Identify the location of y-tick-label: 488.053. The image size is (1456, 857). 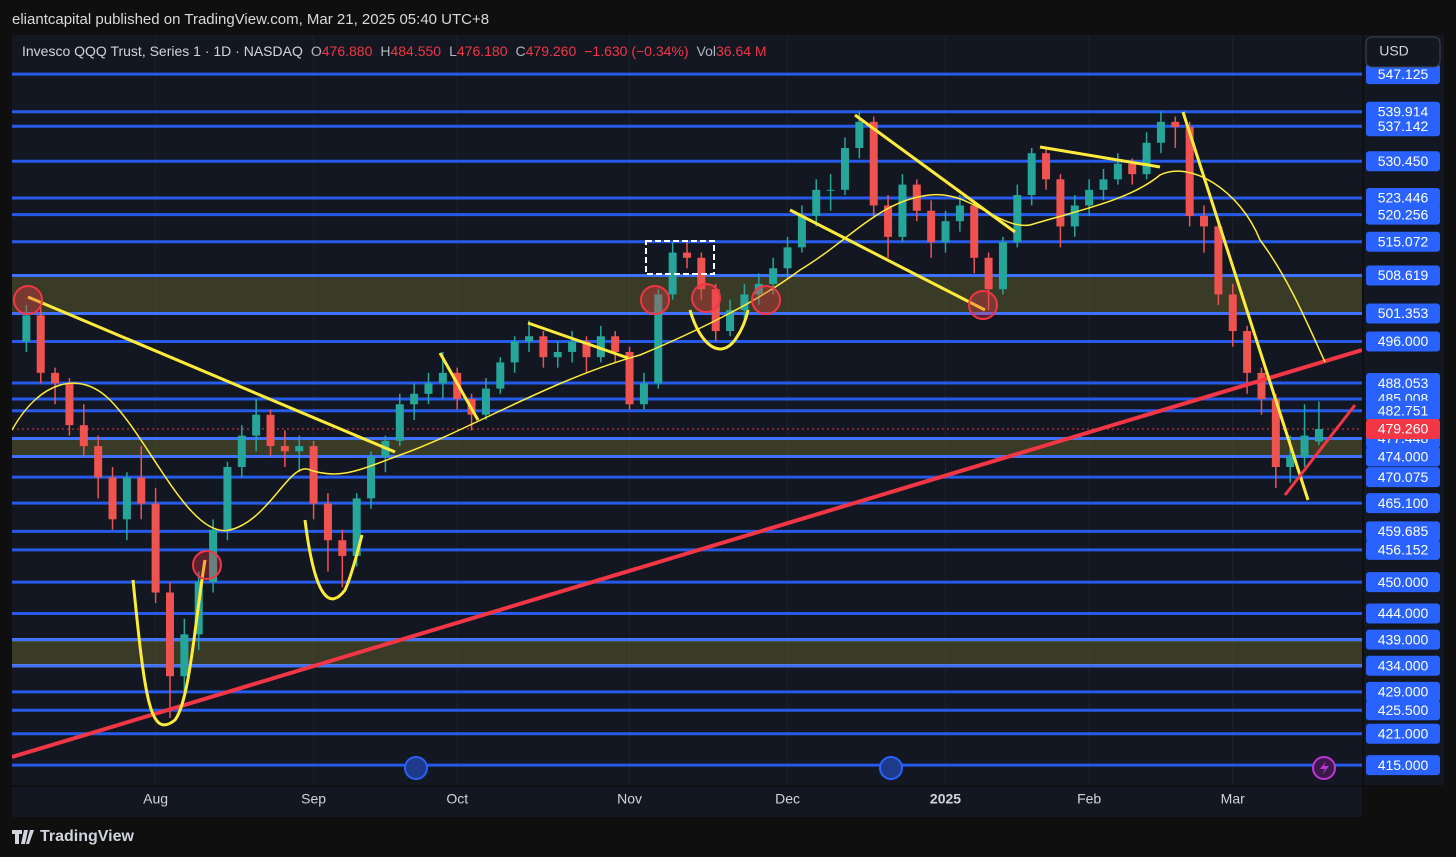
(1403, 383).